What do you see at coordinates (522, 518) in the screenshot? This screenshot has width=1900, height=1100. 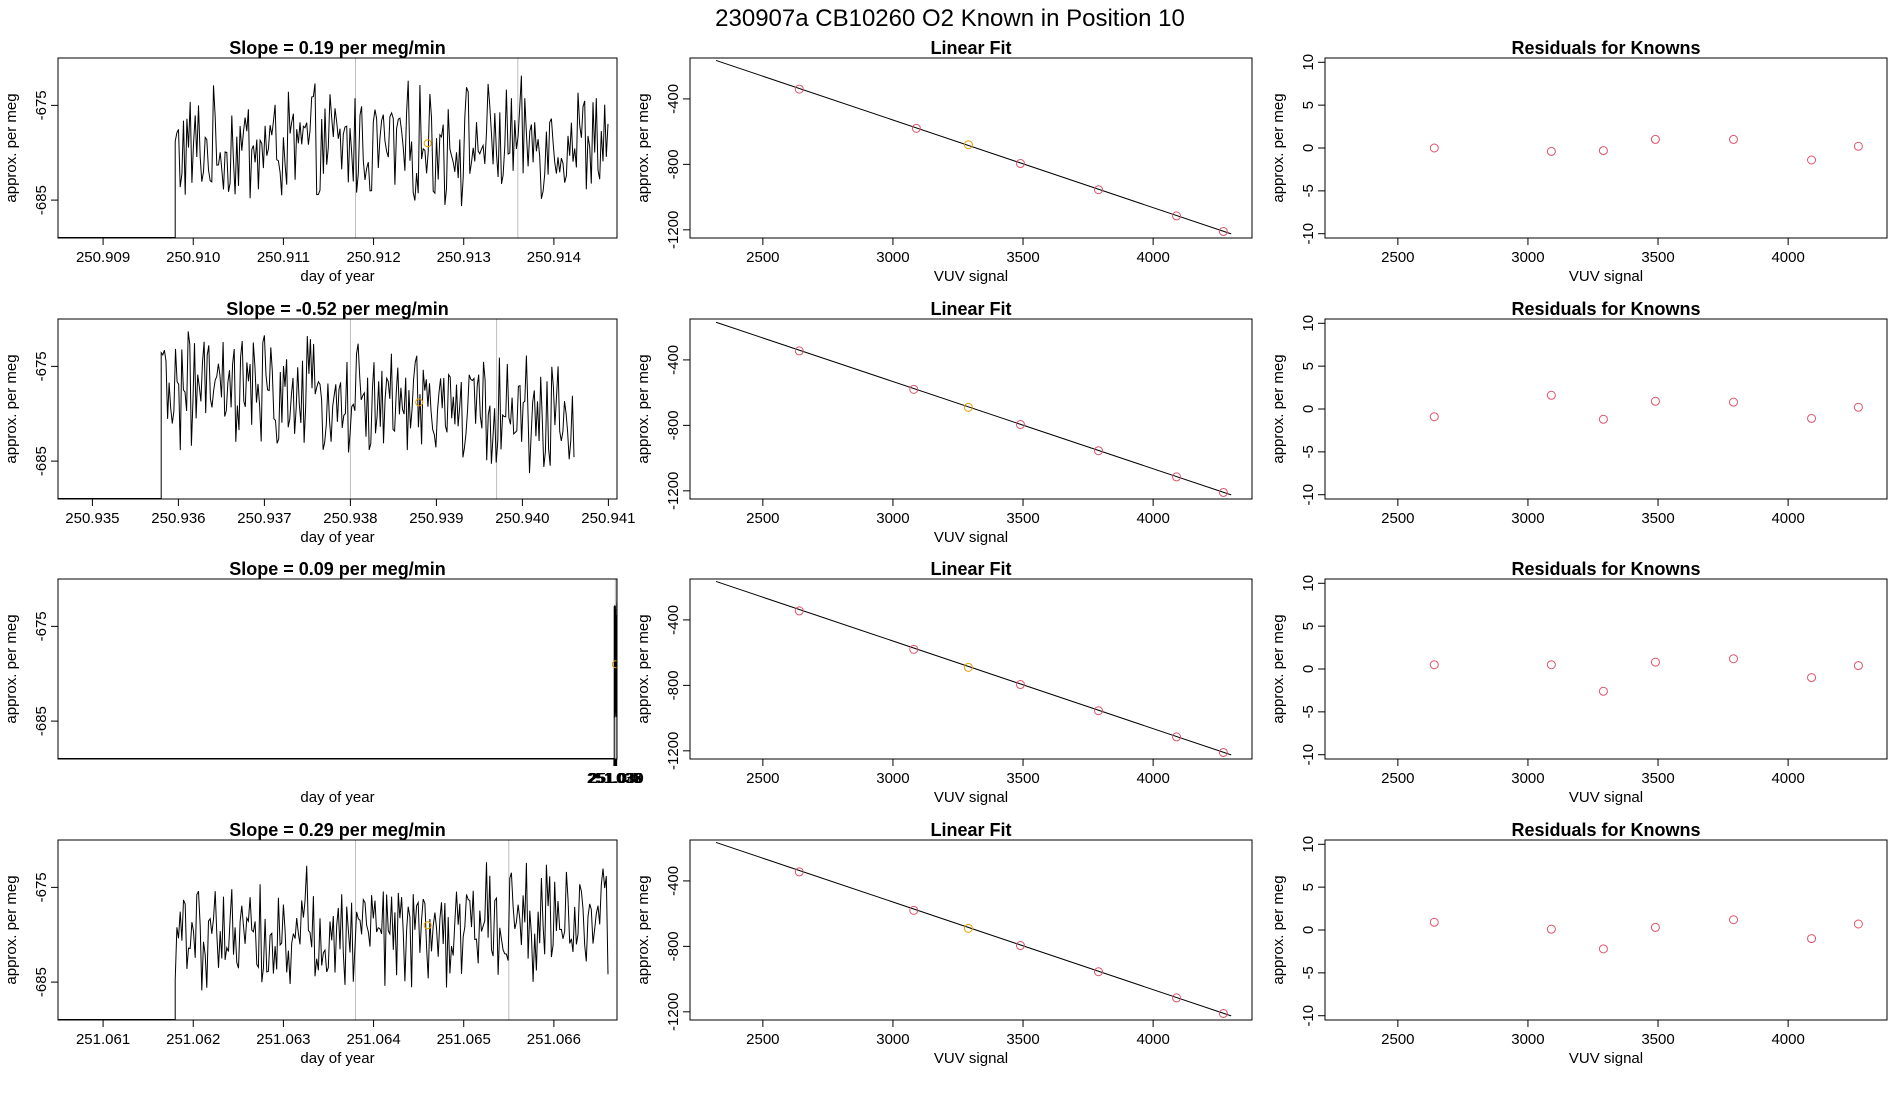 I see `x-tick-label: 250.940` at bounding box center [522, 518].